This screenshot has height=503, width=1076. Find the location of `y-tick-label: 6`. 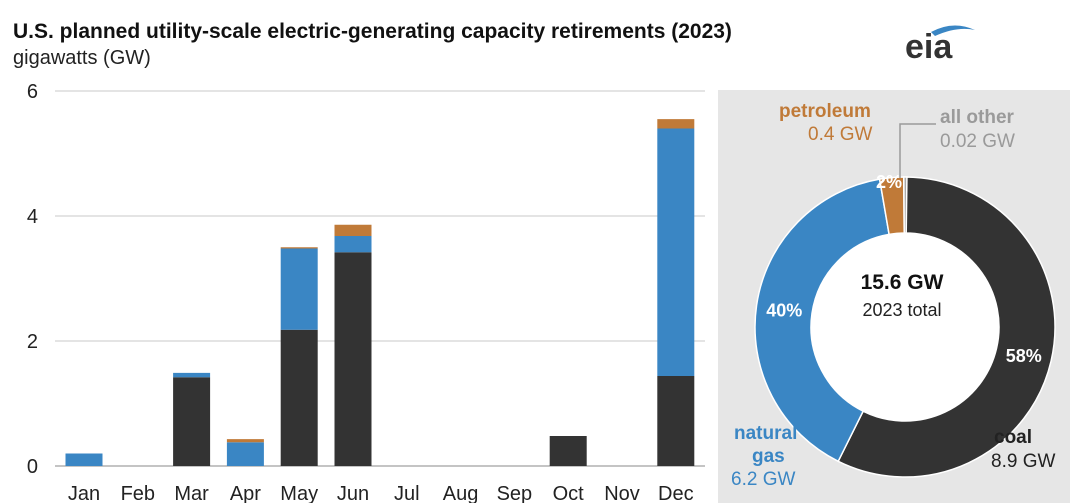

y-tick-label: 6 is located at coordinates (32, 92).